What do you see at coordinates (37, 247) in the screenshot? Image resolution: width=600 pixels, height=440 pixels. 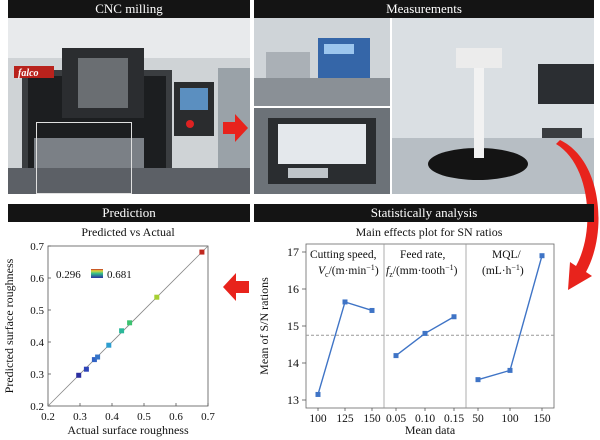 I see `y-tick-label: 0.7` at bounding box center [37, 247].